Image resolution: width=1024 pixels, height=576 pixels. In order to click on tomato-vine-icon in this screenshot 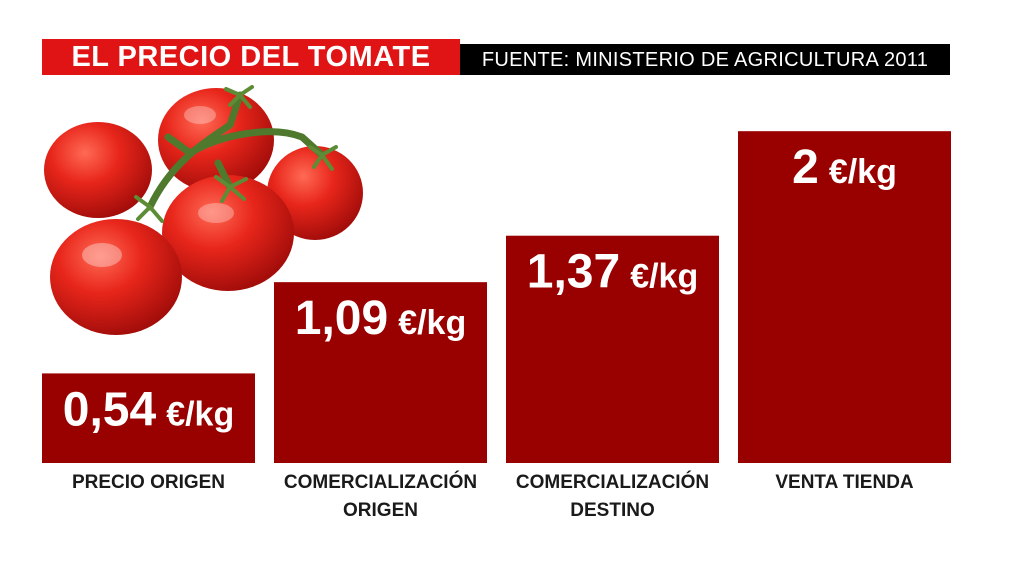, I will do `click(203, 210)`.